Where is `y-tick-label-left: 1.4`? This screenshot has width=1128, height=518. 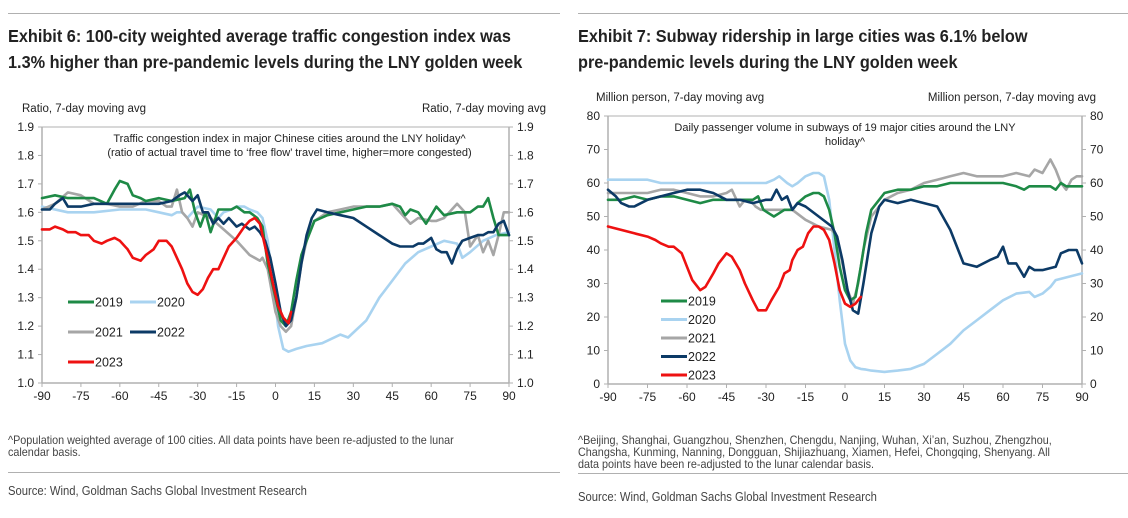 y-tick-label-left: 1.4 is located at coordinates (25, 269).